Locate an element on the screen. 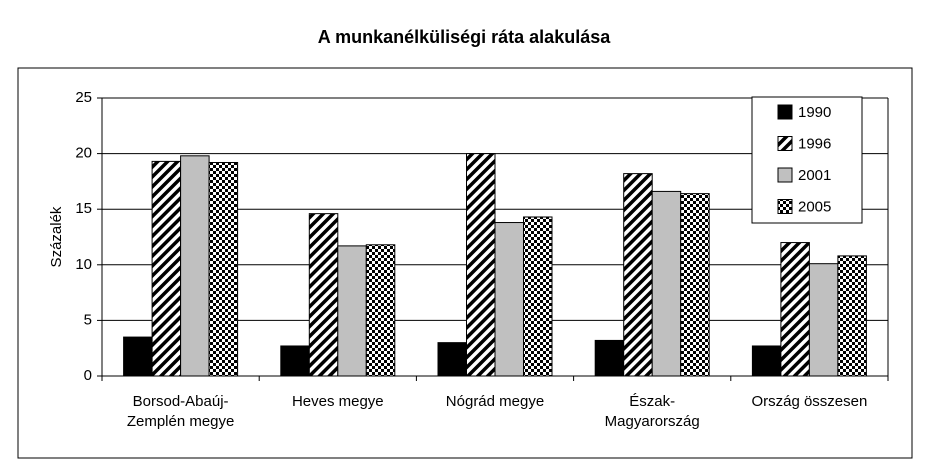 This screenshot has height=473, width=928. legend-label: 2005 is located at coordinates (814, 206).